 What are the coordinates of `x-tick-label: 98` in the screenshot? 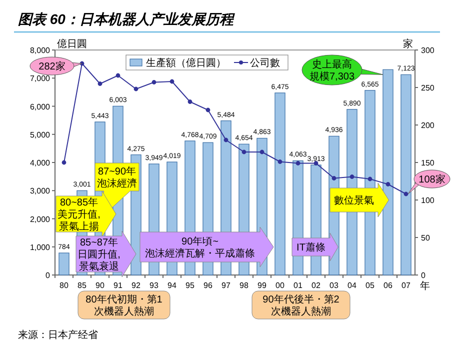 It's located at (244, 285).